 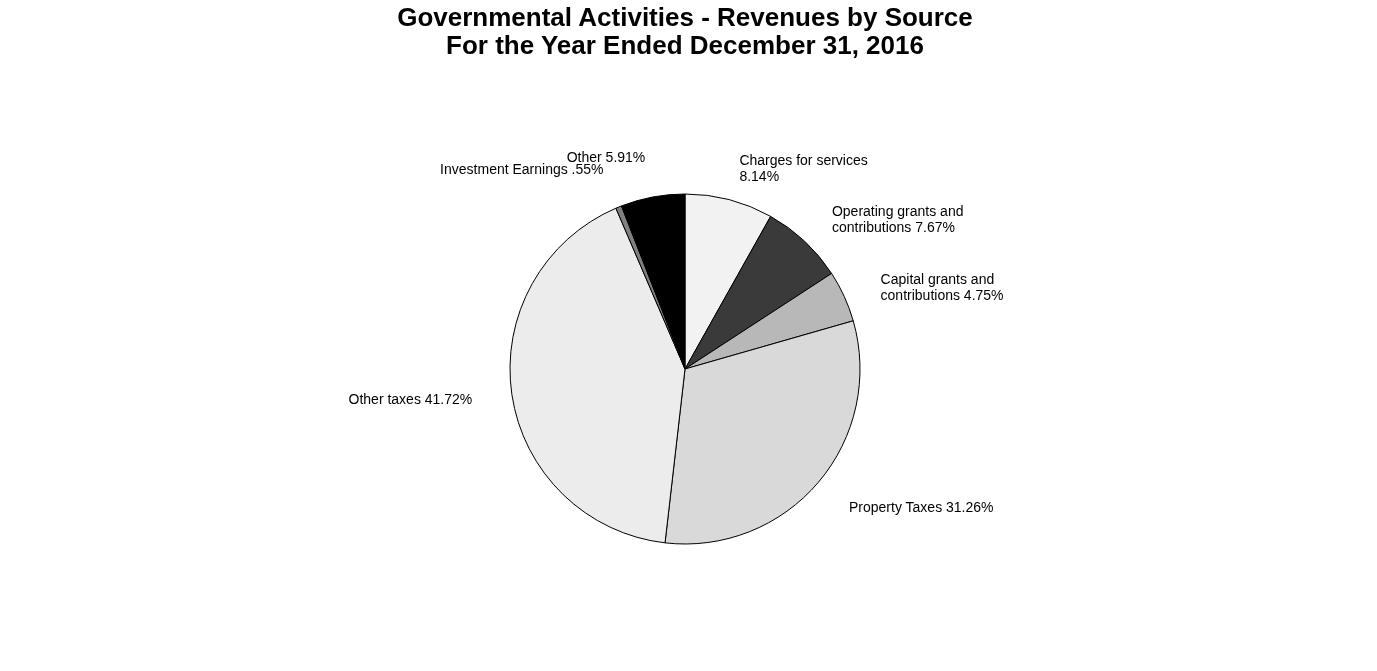 I want to click on slice-label: Capital grants and contributions 4.75%, so click(x=942, y=286).